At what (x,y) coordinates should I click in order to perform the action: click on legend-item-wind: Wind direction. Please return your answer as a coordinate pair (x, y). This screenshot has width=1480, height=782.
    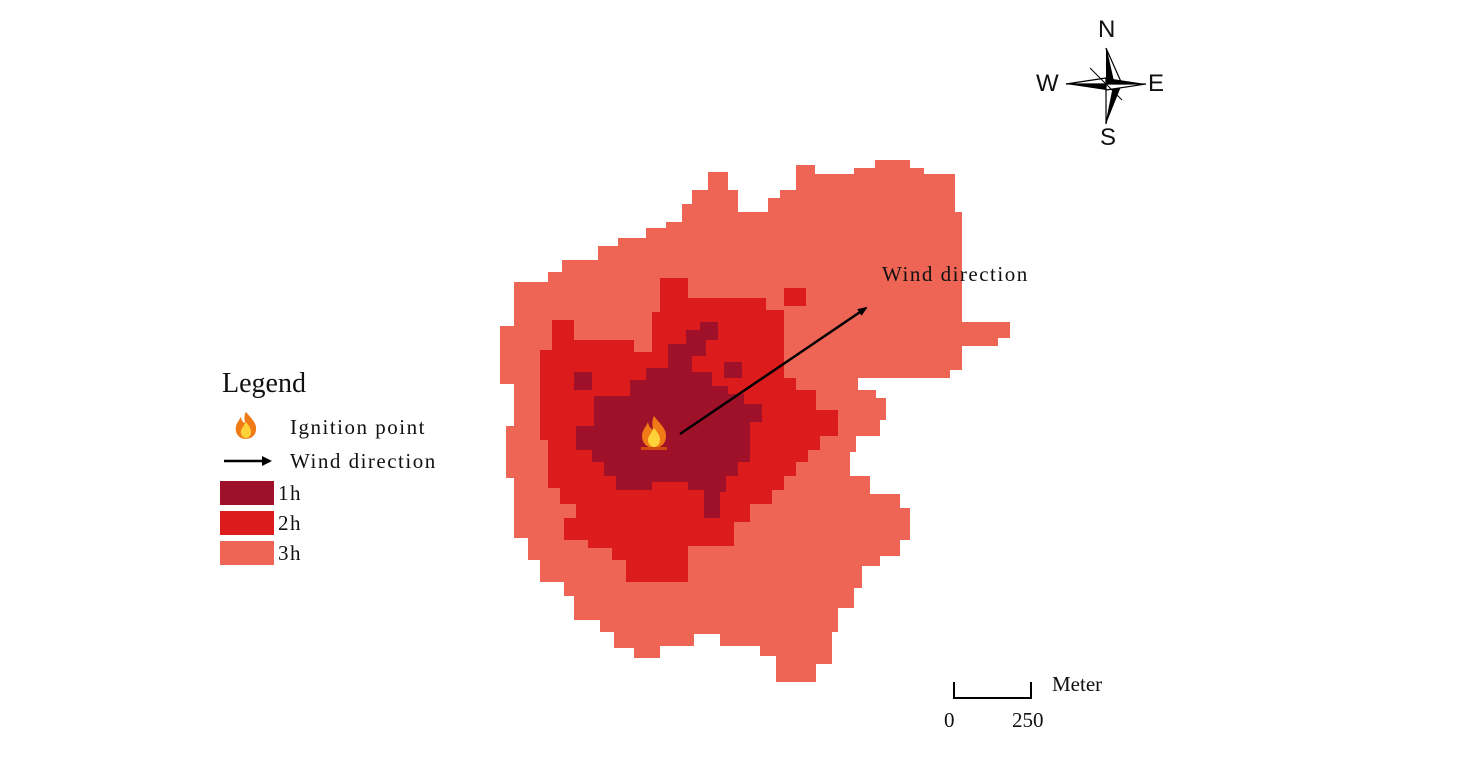
    Looking at the image, I should click on (360, 461).